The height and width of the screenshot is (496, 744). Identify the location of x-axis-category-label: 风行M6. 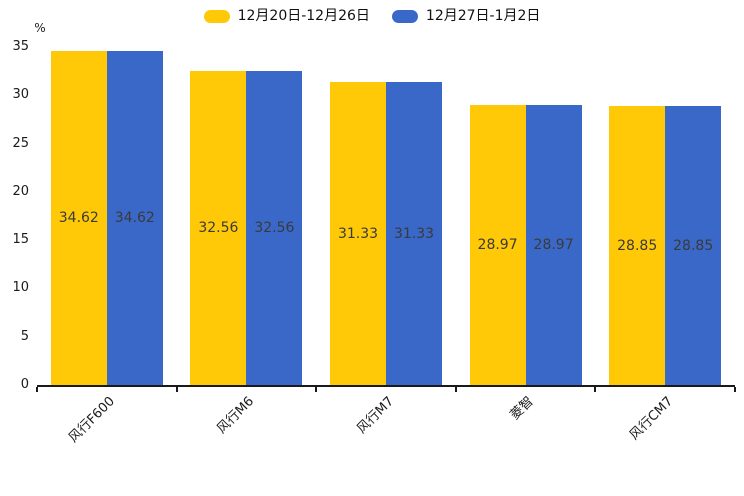
(236, 415).